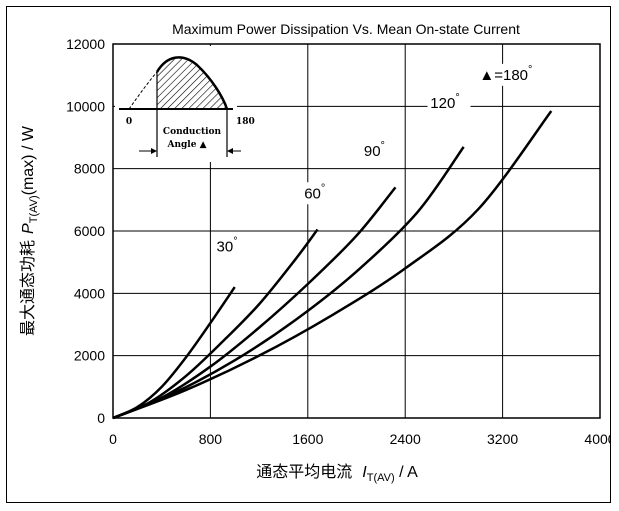 This screenshot has width=619, height=511. Describe the element at coordinates (505, 74) in the screenshot. I see `series-label: ▲=180°` at that location.